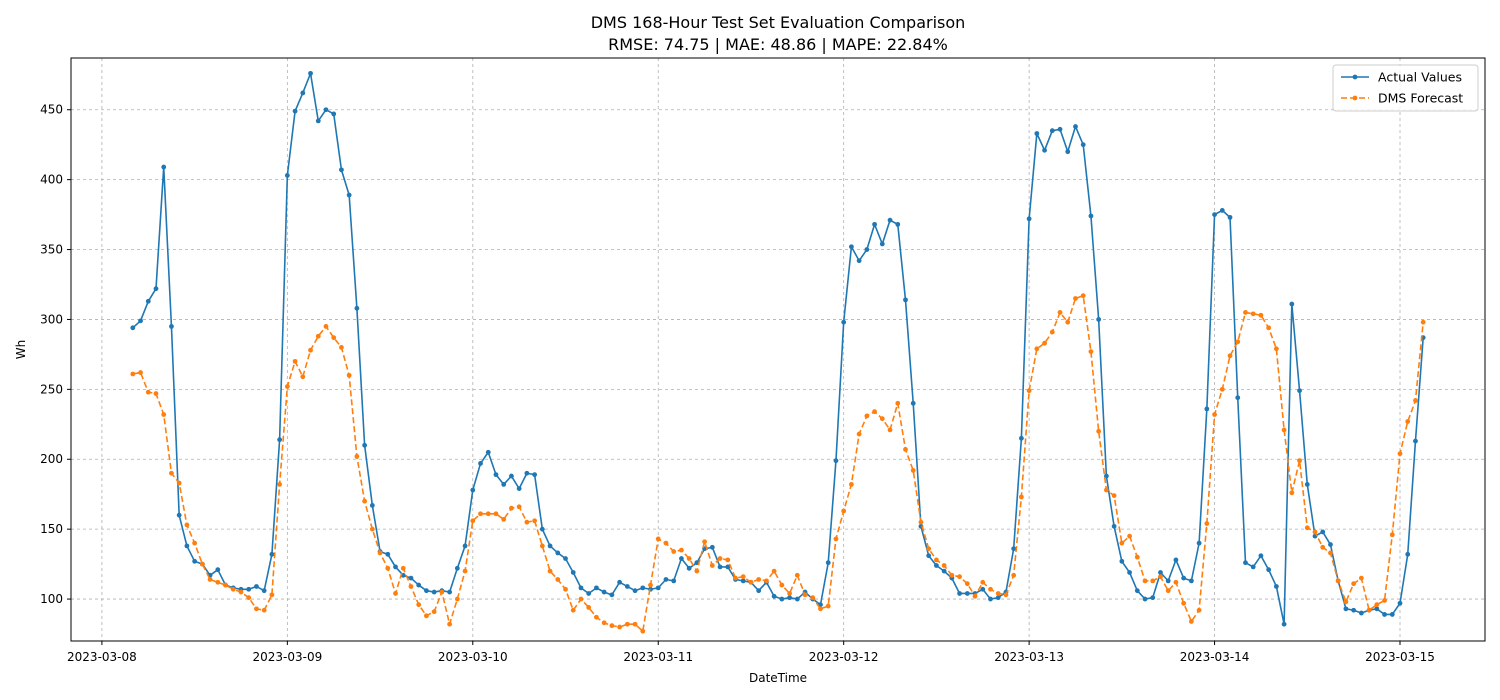 This screenshot has width=1500, height=700. What do you see at coordinates (51, 319) in the screenshot?
I see `y-tick-label: 300` at bounding box center [51, 319].